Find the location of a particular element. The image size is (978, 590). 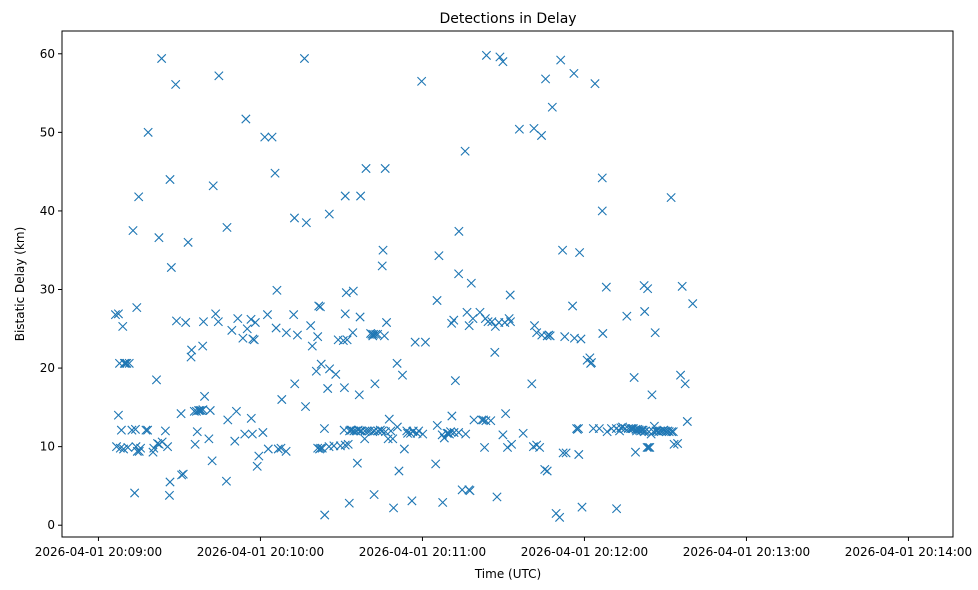

y-tick-label: 10 is located at coordinates (47, 447).